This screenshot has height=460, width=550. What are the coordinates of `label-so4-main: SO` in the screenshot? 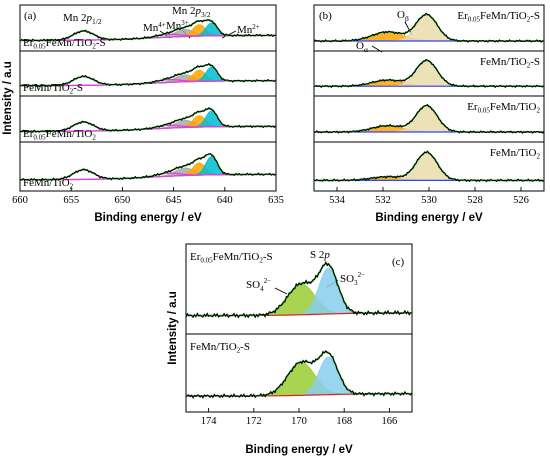 It's located at (253, 285).